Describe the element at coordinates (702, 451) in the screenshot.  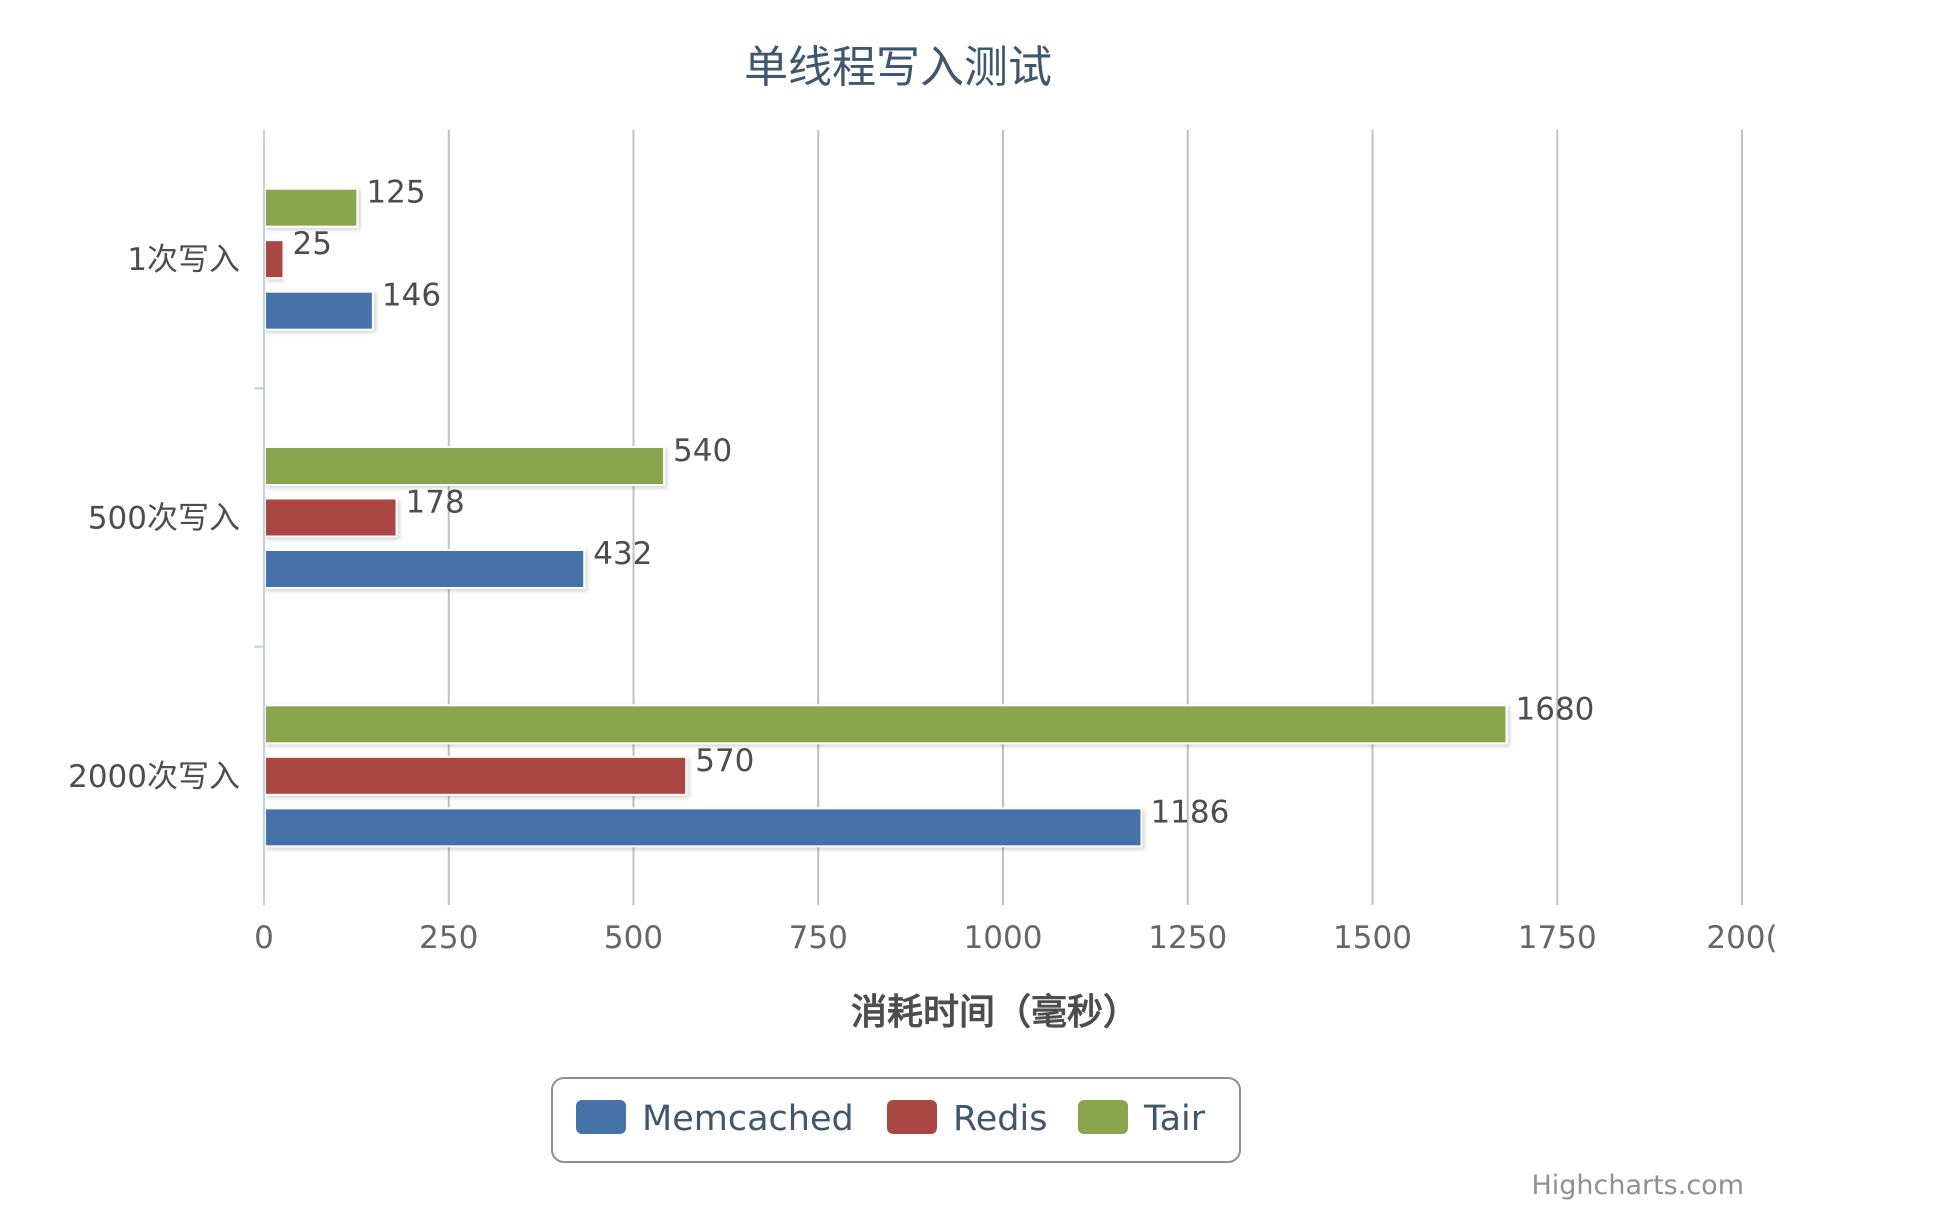
I see `data-label: 540` at that location.